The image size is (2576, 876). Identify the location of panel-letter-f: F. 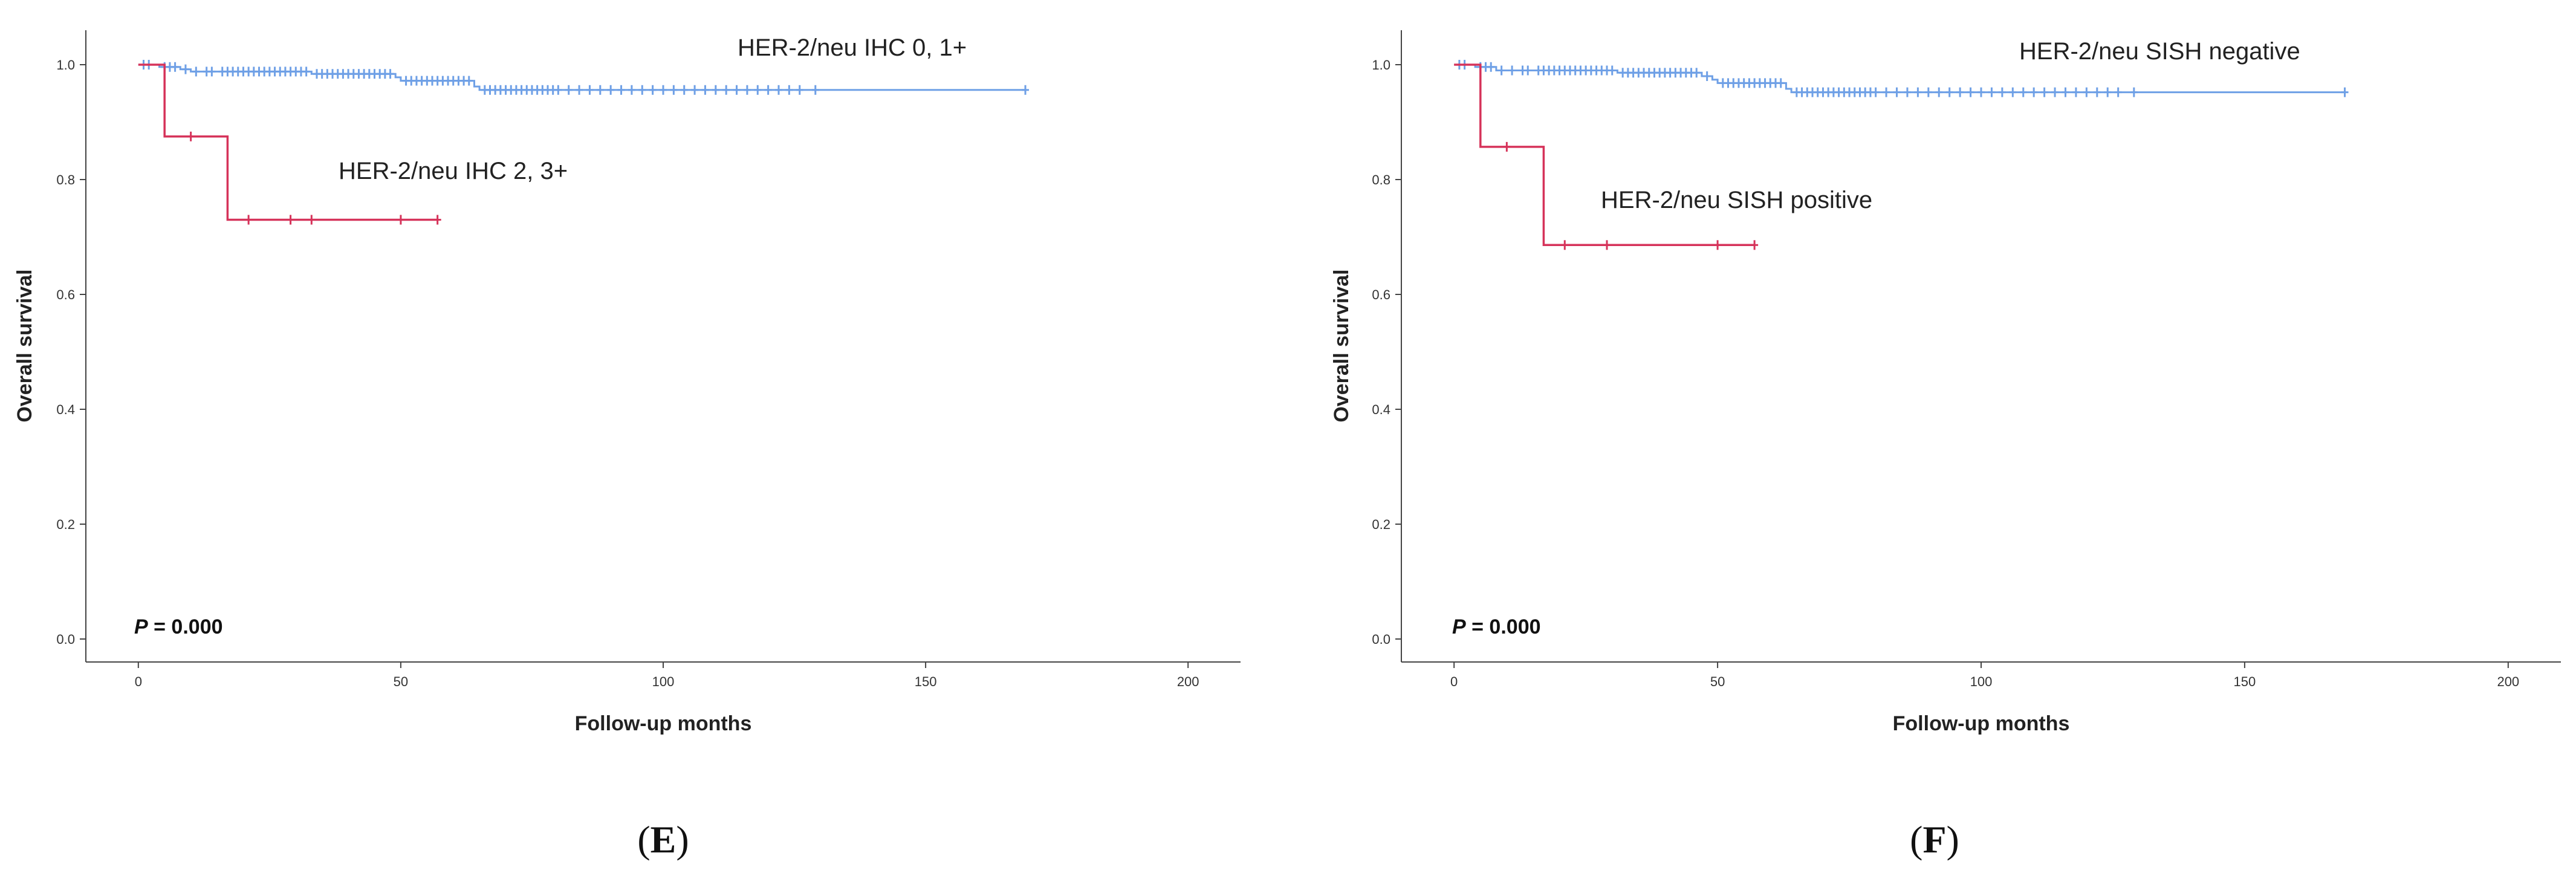
(1934, 839).